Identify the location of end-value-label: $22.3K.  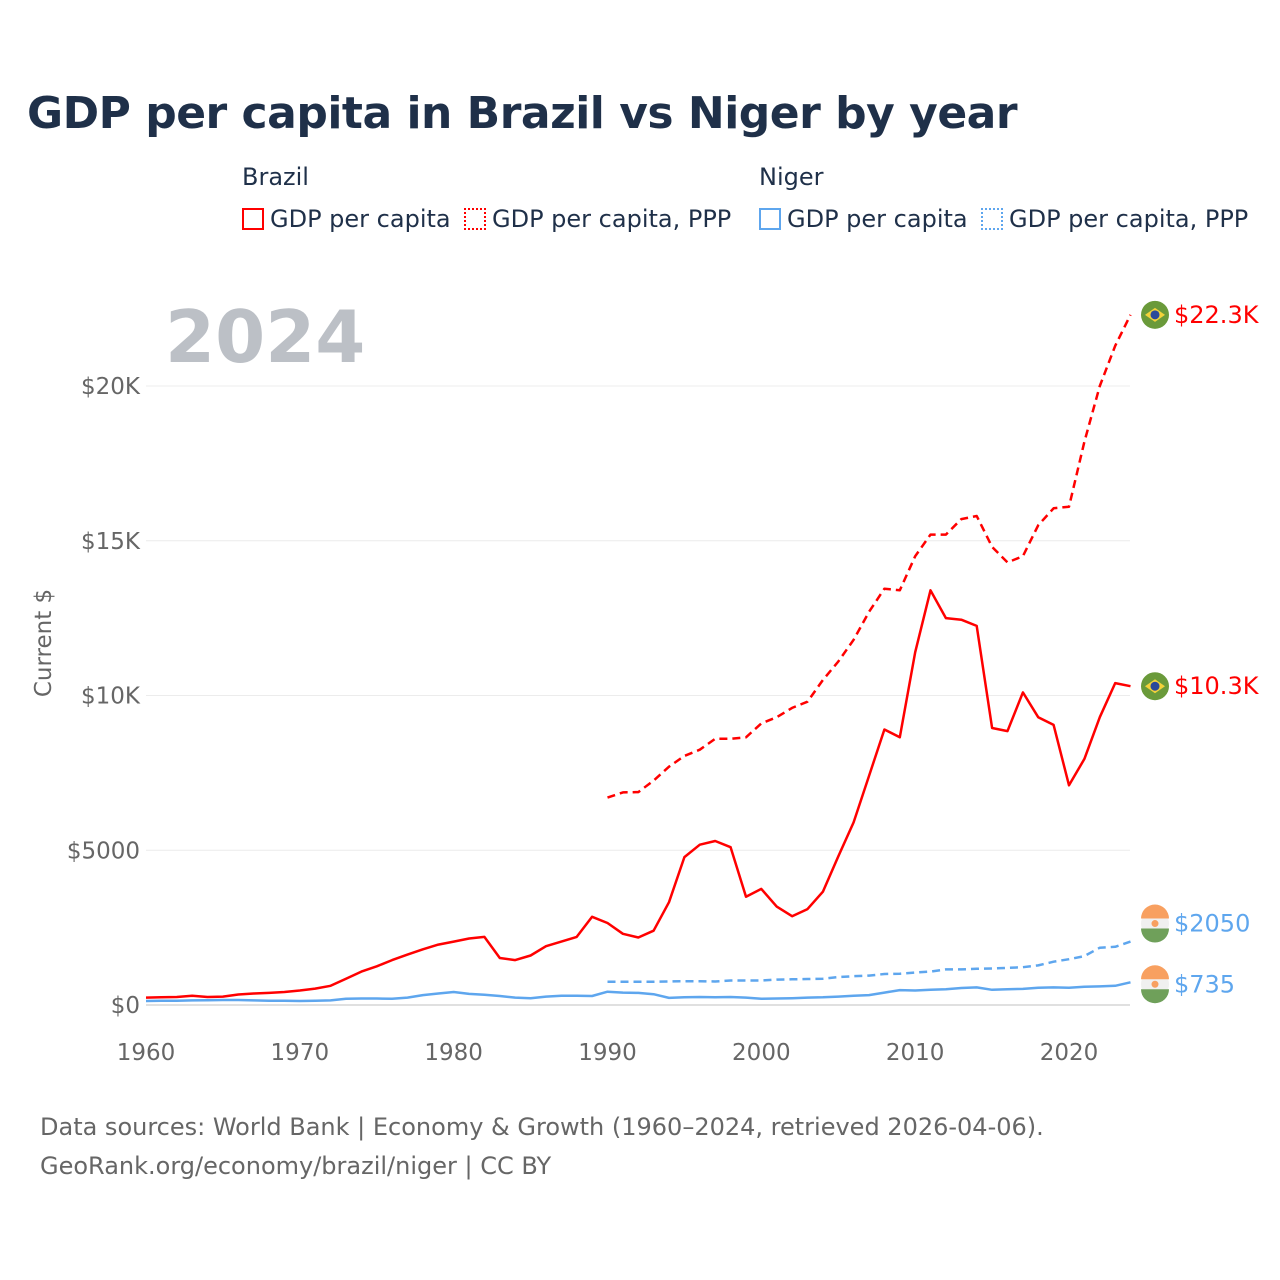
(1217, 315).